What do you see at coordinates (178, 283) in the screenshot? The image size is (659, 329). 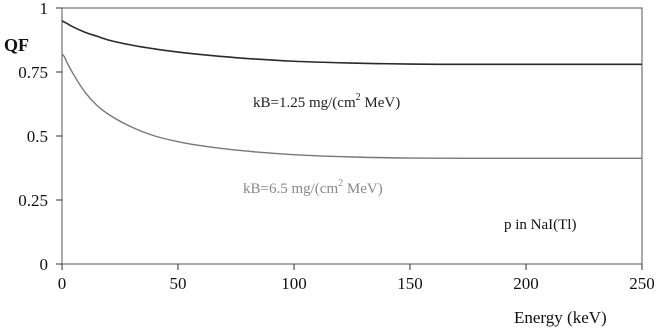 I see `x-tick-label-50: 50` at bounding box center [178, 283].